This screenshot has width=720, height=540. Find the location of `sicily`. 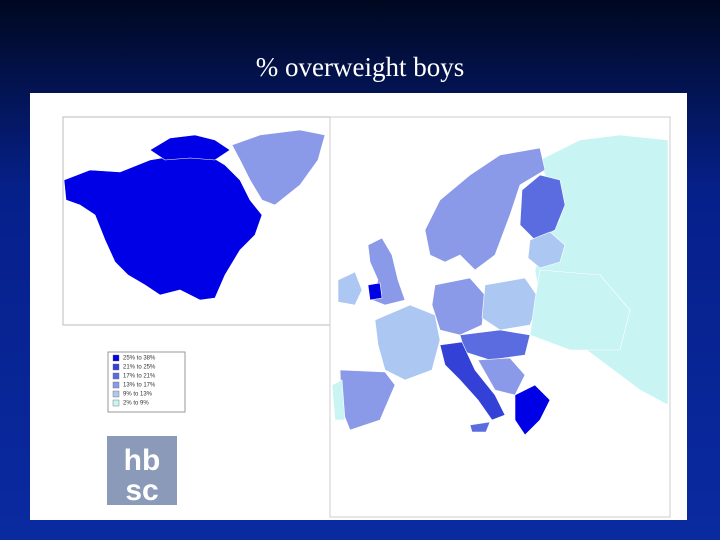

sicily is located at coordinates (480, 427).